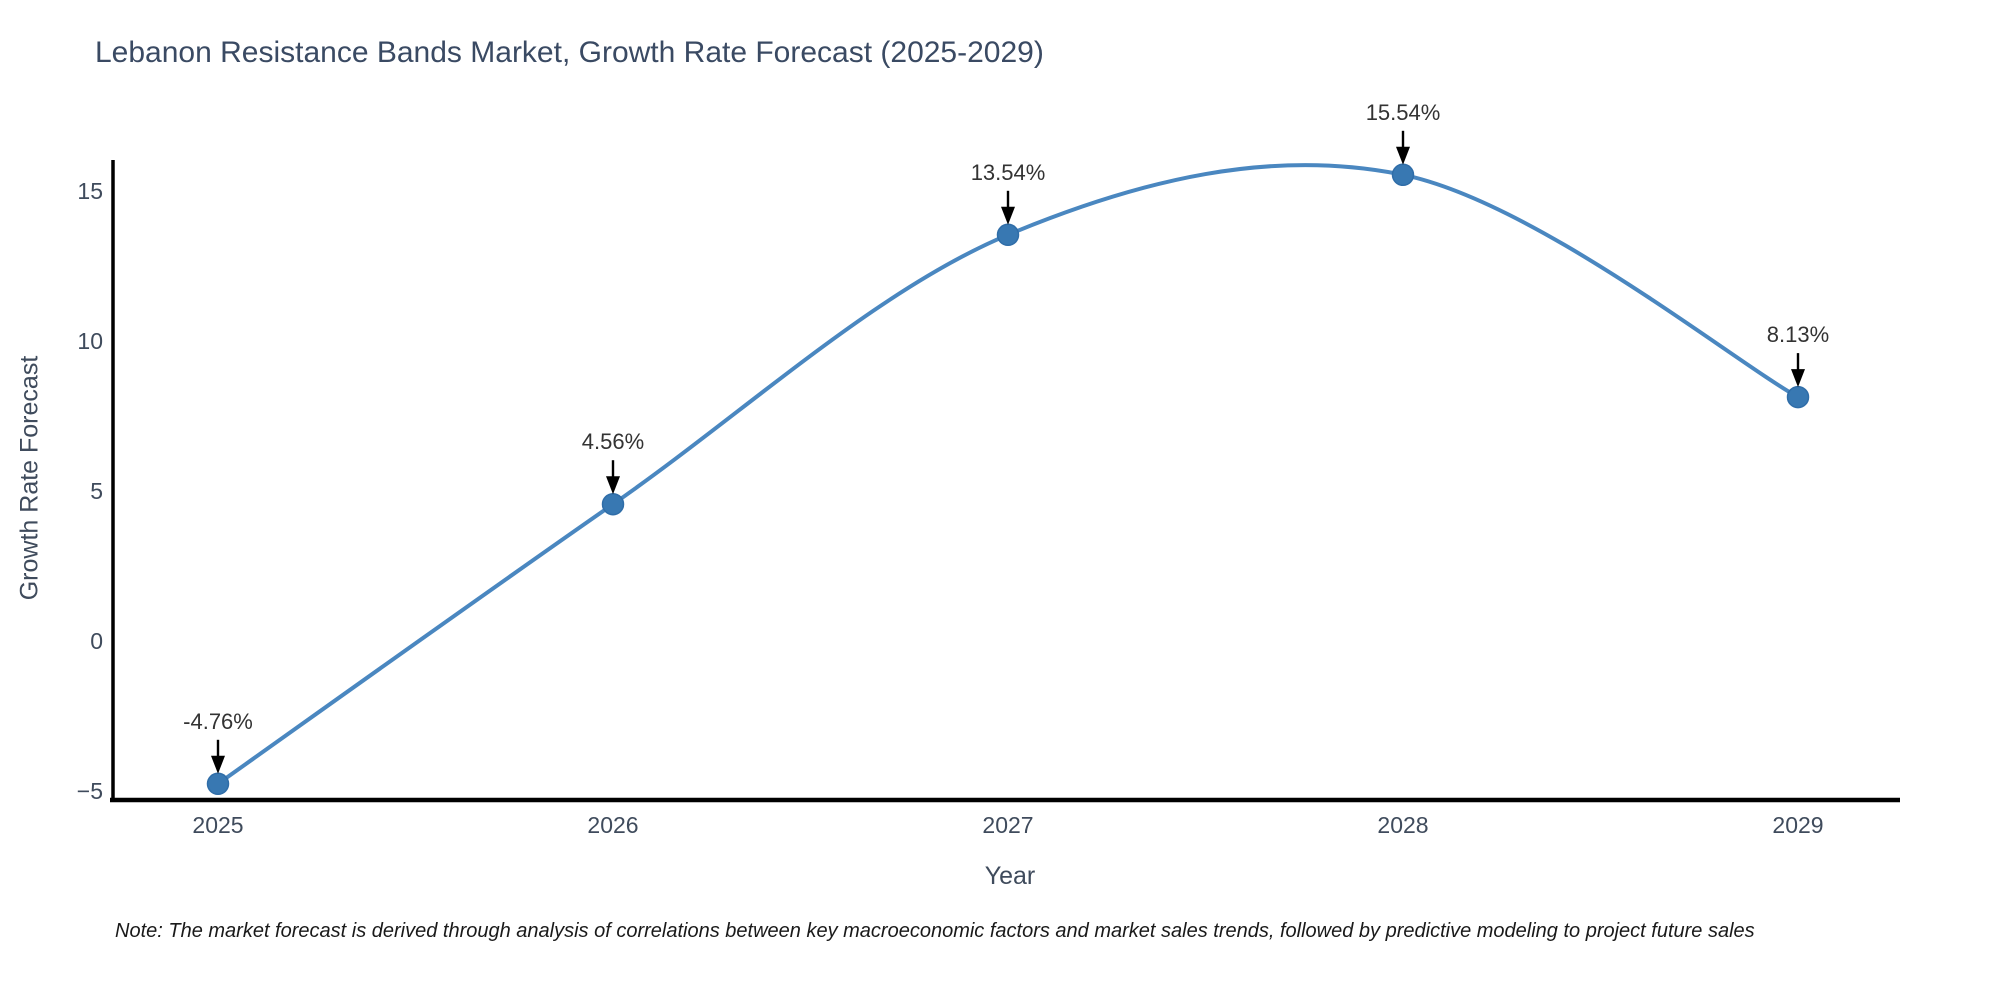 This screenshot has height=1000, width=2000. Describe the element at coordinates (1010, 876) in the screenshot. I see `x-axis-title: Year` at that location.